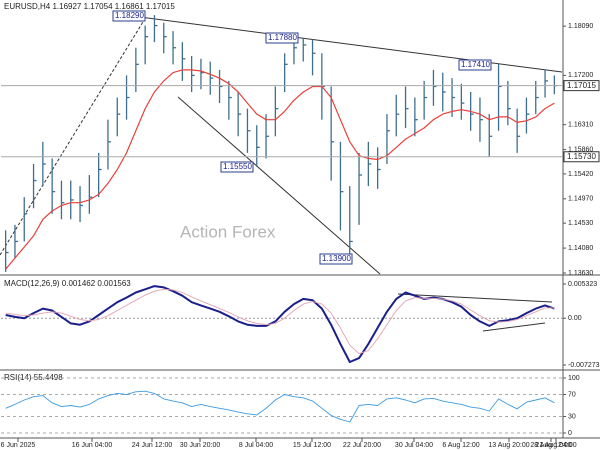 This screenshot has width=600, height=450. Describe the element at coordinates (362, 445) in the screenshot. I see `x-tick-label: 22 Jul 20:00` at that location.